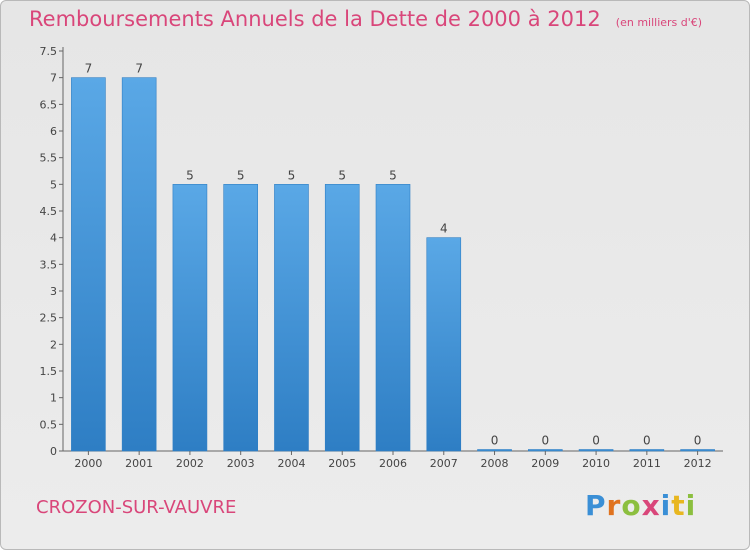 This screenshot has width=750, height=550. Describe the element at coordinates (53, 78) in the screenshot. I see `y-tick-label: 7` at that location.